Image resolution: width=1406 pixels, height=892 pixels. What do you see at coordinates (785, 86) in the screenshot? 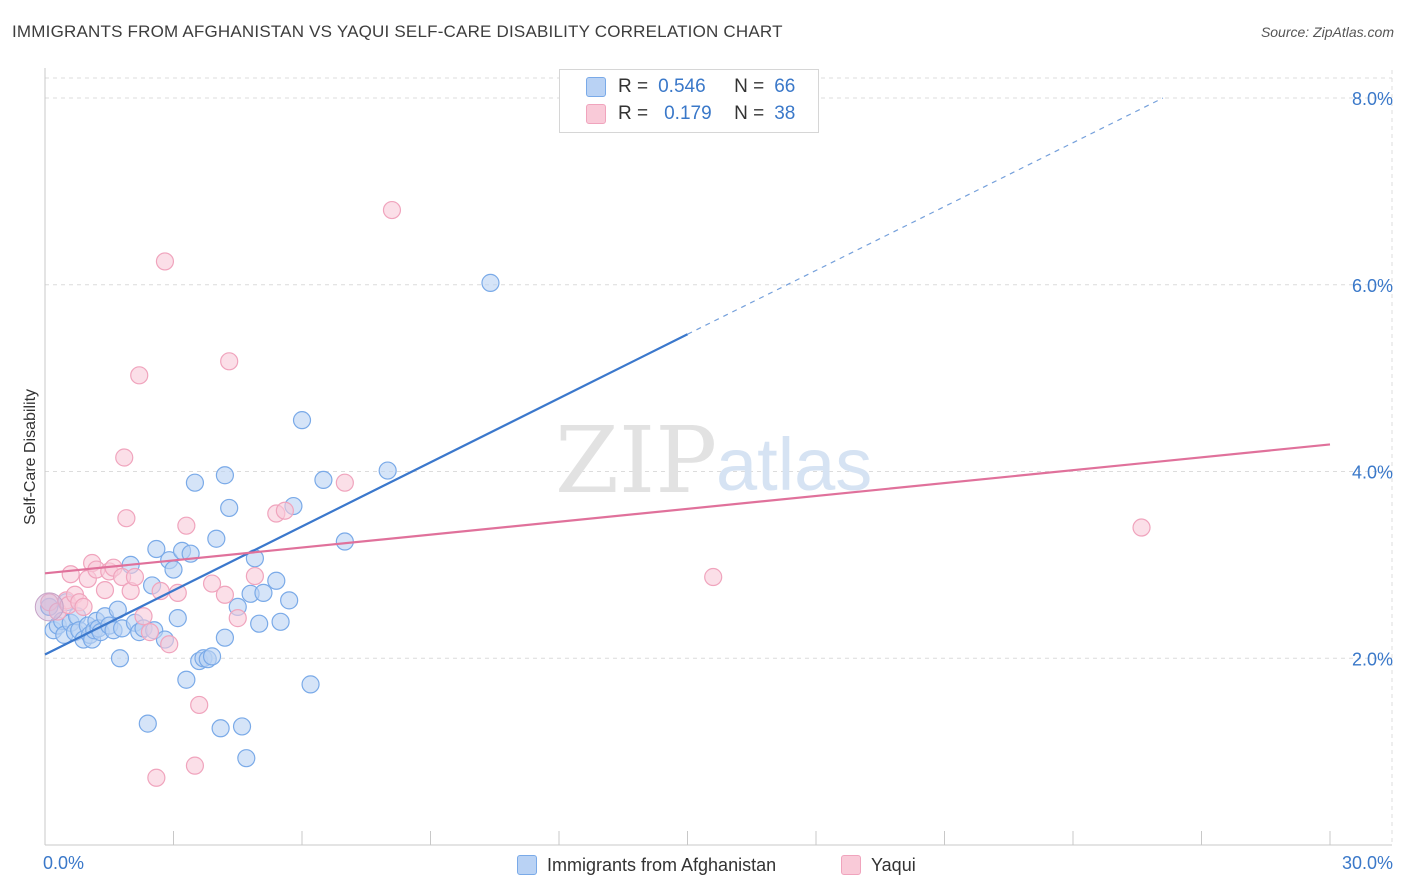
I see `legend-n-value: 66` at bounding box center [785, 86].